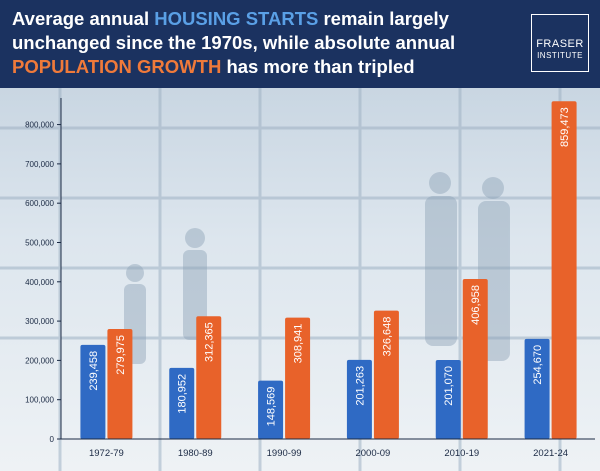 The height and width of the screenshot is (471, 600). What do you see at coordinates (39, 400) in the screenshot?
I see `y-tick-label: 100,000` at bounding box center [39, 400].